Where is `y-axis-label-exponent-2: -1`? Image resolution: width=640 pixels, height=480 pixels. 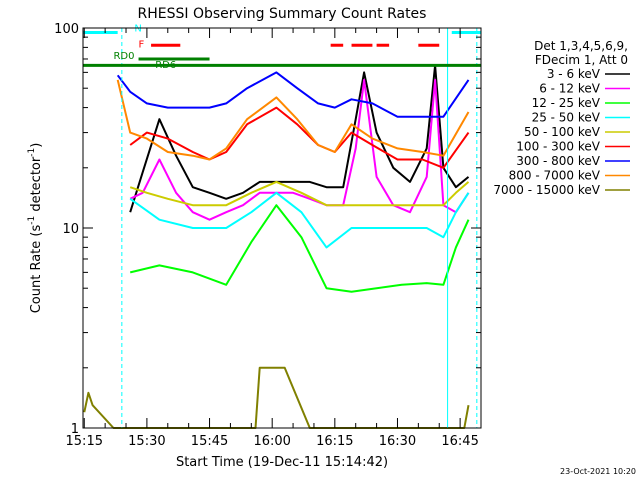 y-axis-label-exponent-2: -1 is located at coordinates (32, 152).